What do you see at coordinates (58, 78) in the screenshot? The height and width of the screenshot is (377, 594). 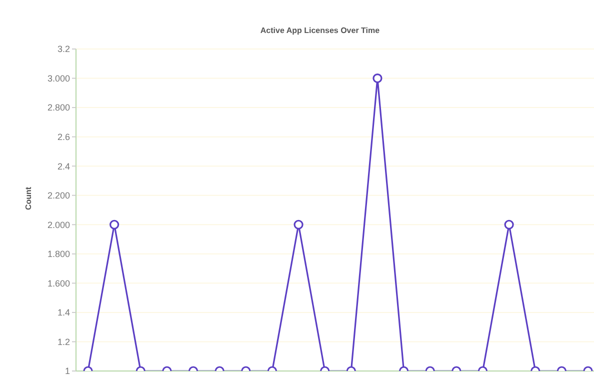 I see `y-tick-label: 3.000` at bounding box center [58, 78].